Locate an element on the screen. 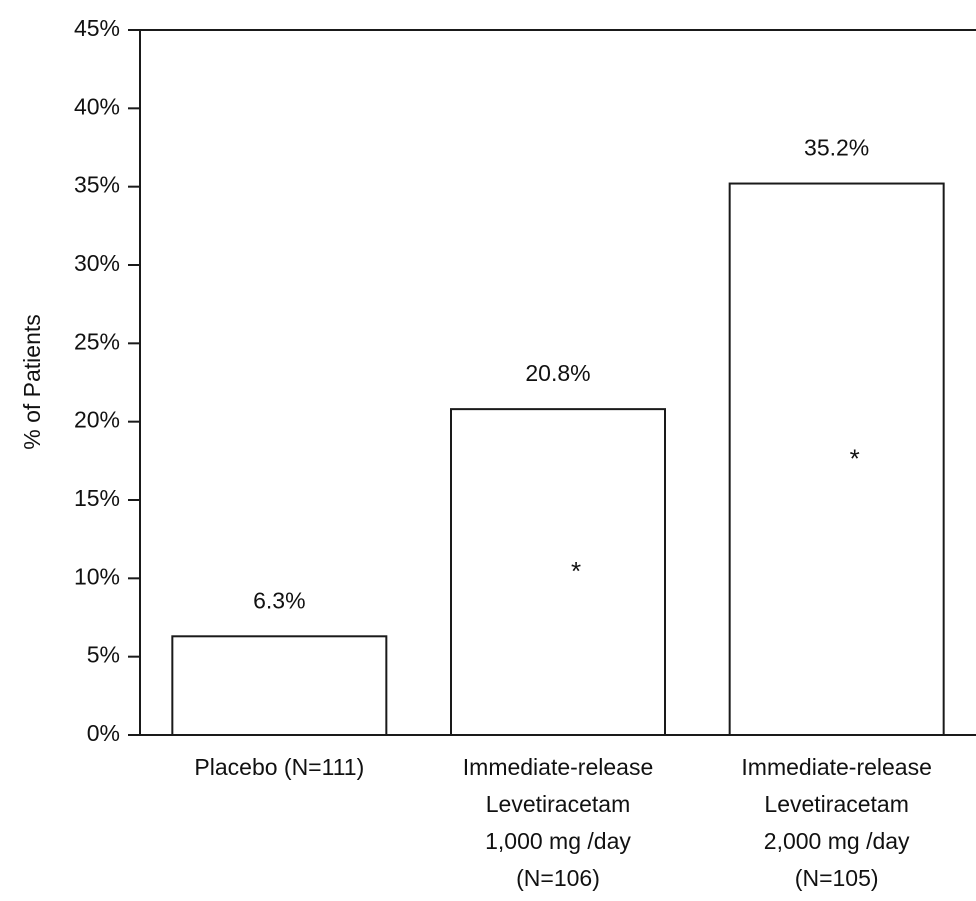 This screenshot has height=901, width=976. y-tick-label: 30% is located at coordinates (97, 263).